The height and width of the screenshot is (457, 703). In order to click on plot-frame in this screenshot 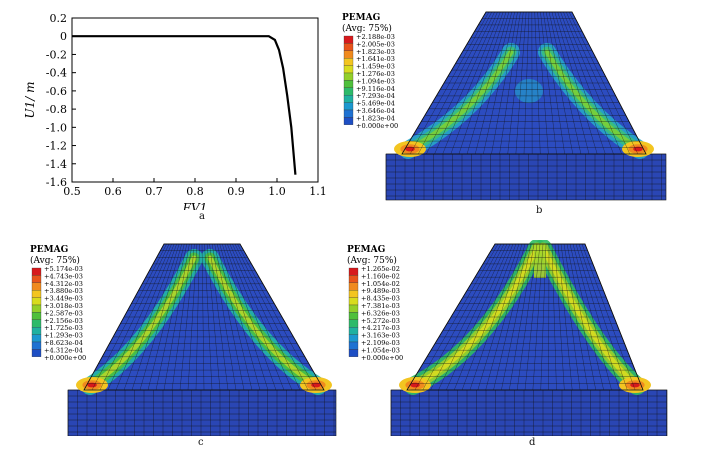, I will do `click(195, 100)`.